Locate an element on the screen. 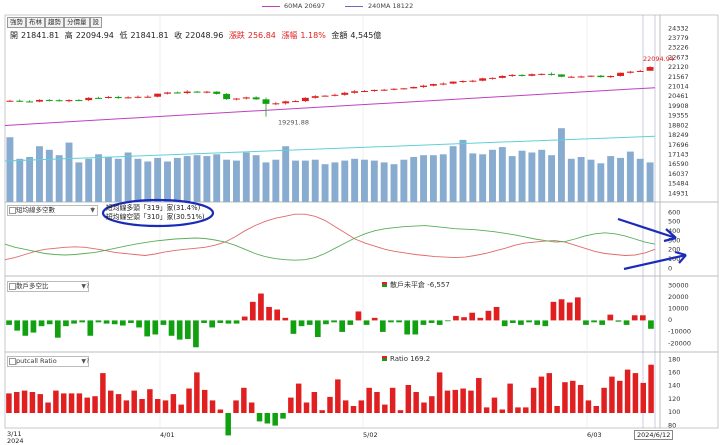 Image resolution: width=720 pixels, height=445 pixels. indicator-select-ratio: putcall Ratio ▼ is located at coordinates (48, 361).